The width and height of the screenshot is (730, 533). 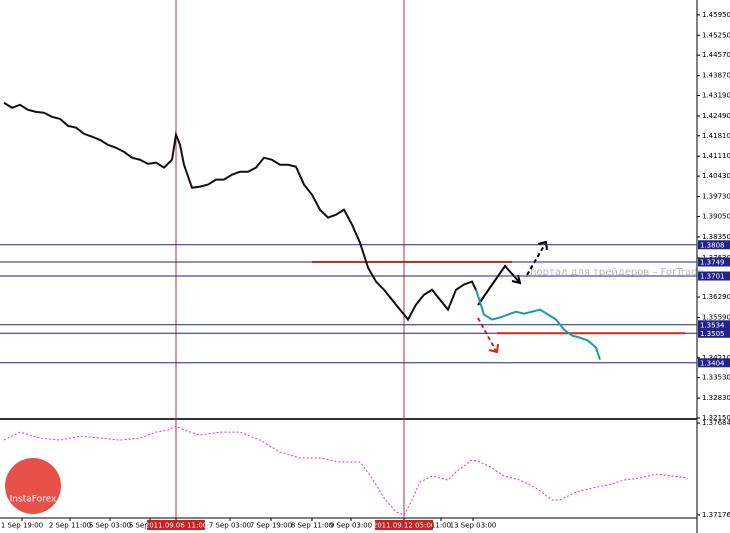 What do you see at coordinates (441, 526) in the screenshot?
I see `x-tick-label: 11:00` at bounding box center [441, 526].